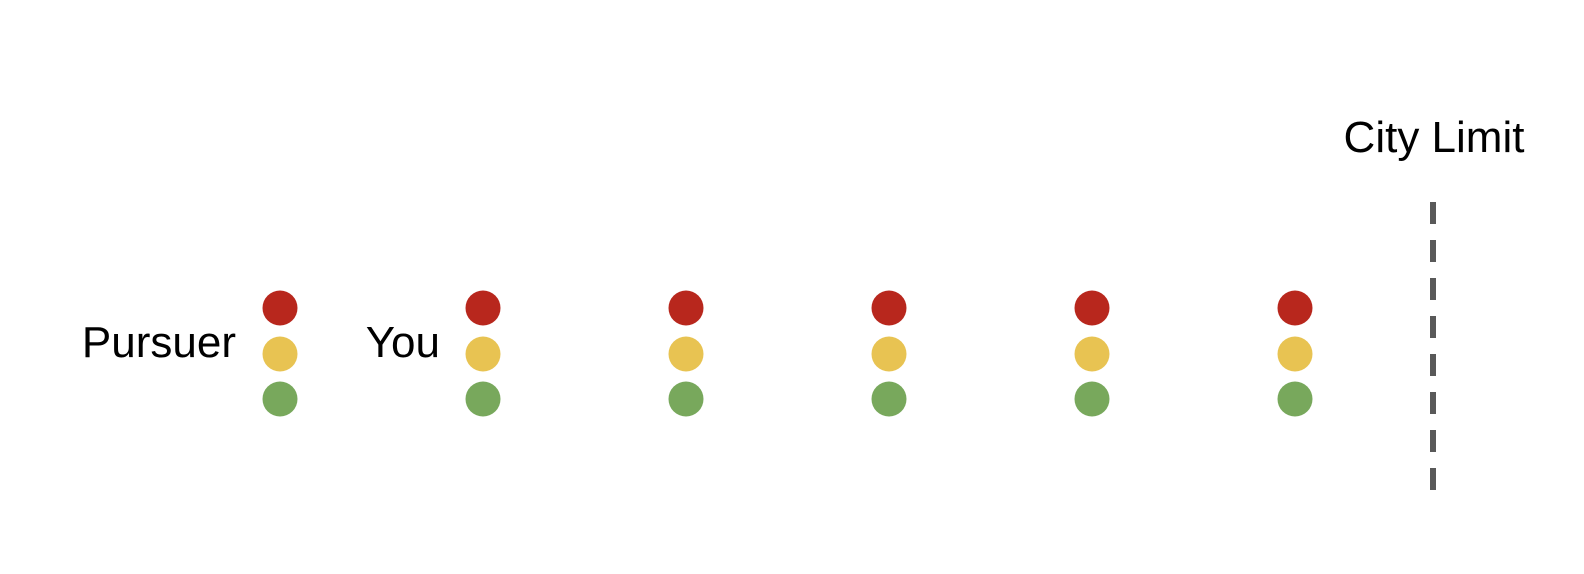 This screenshot has height=574, width=1584. Describe the element at coordinates (159, 342) in the screenshot. I see `pursuer-label: Pursuer` at that location.